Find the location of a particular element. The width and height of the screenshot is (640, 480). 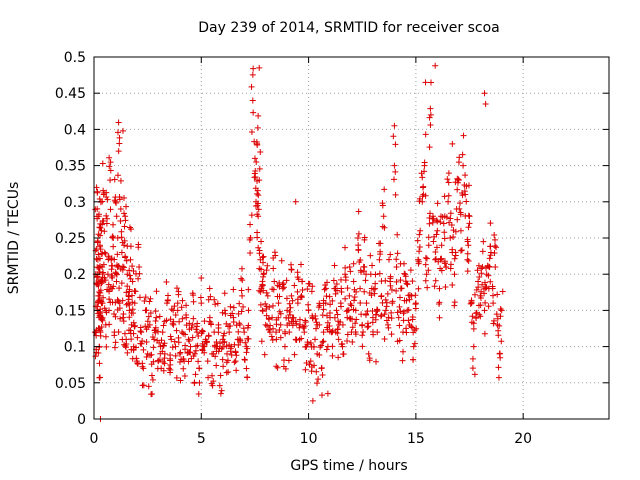

x-axis-label: GPS time / hours is located at coordinates (348, 466).